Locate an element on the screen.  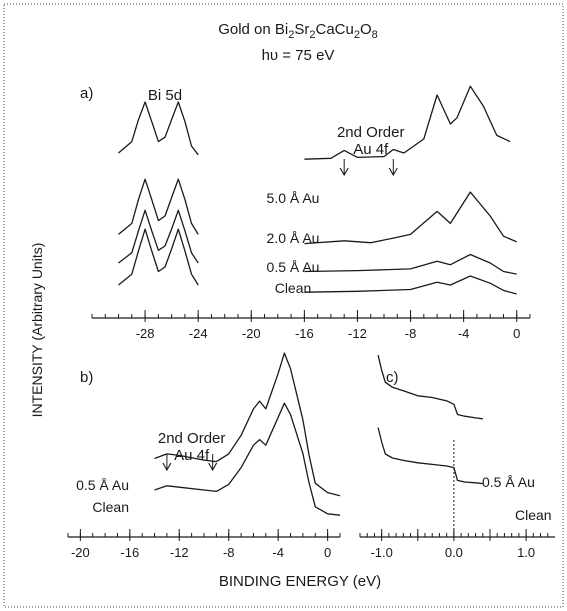
series-line-1-seg1 is located at coordinates (410, 218).